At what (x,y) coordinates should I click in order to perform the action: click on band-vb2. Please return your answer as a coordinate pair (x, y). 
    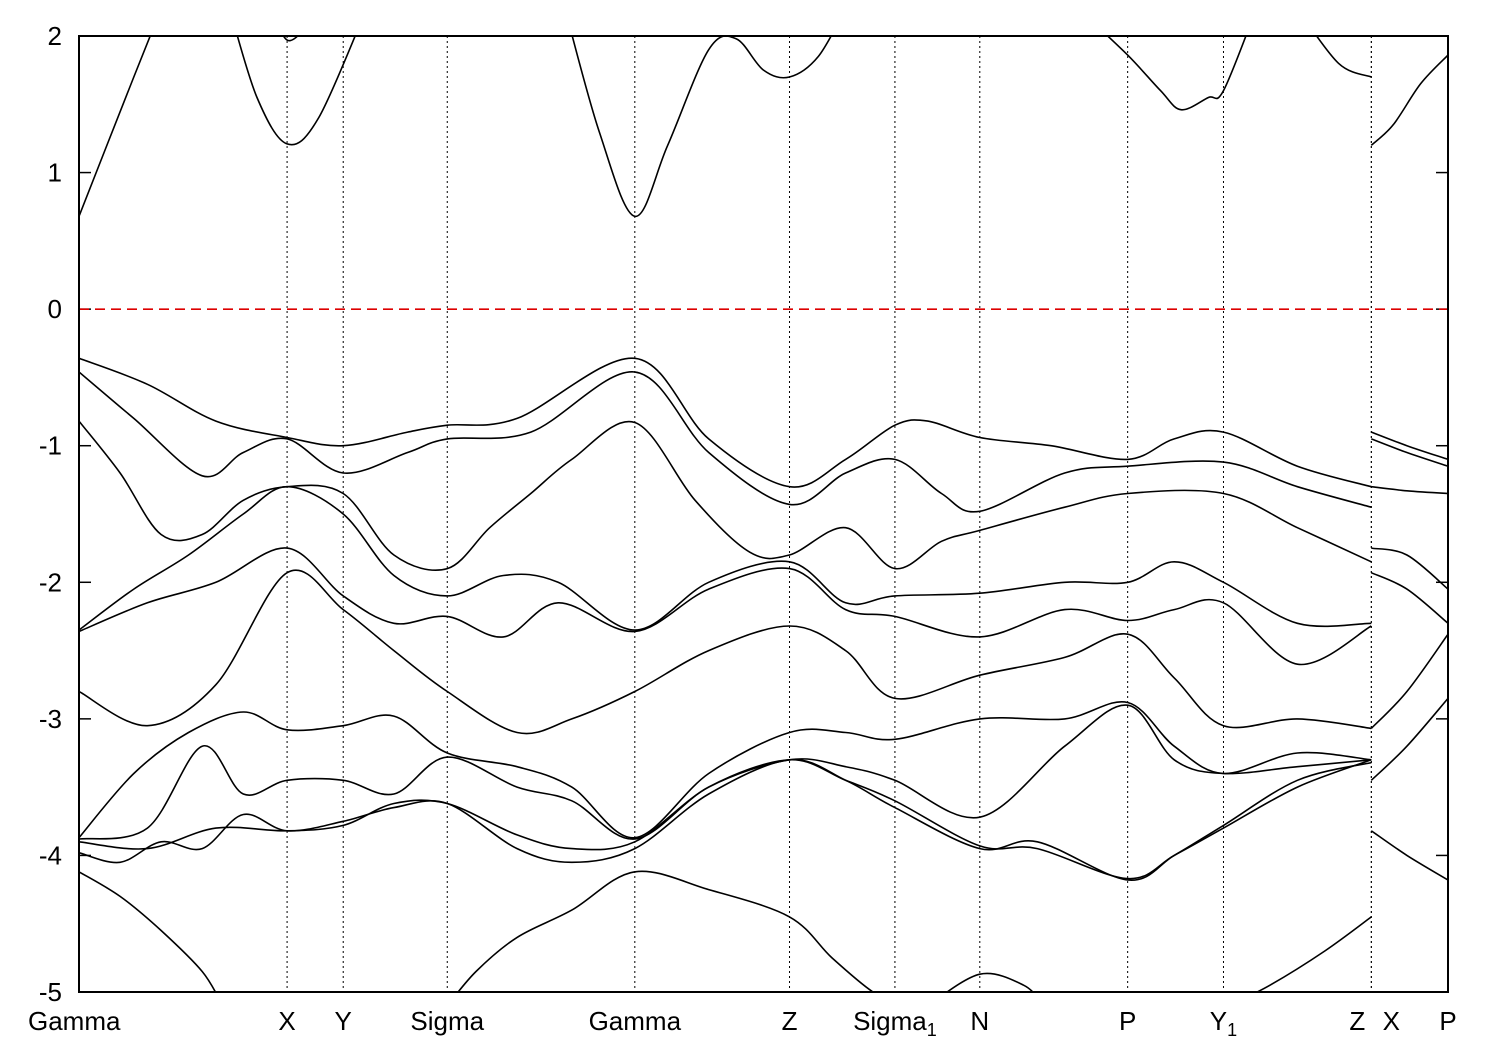
    Looking at the image, I should click on (725, 442).